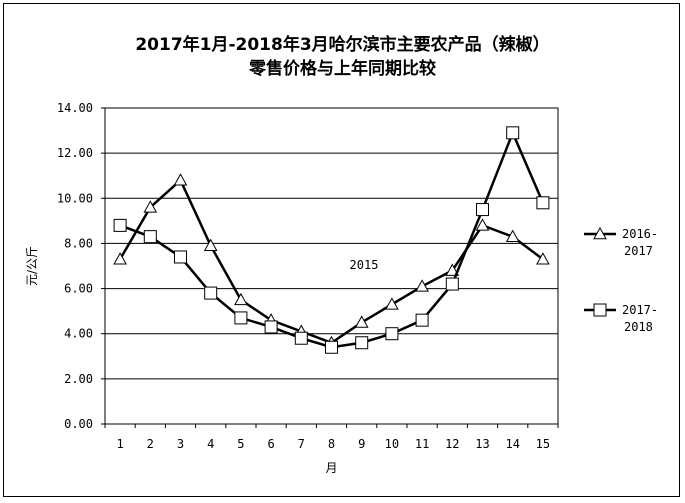 The height and width of the screenshot is (503, 685). Describe the element at coordinates (512, 444) in the screenshot. I see `x-tick-label: 14` at that location.